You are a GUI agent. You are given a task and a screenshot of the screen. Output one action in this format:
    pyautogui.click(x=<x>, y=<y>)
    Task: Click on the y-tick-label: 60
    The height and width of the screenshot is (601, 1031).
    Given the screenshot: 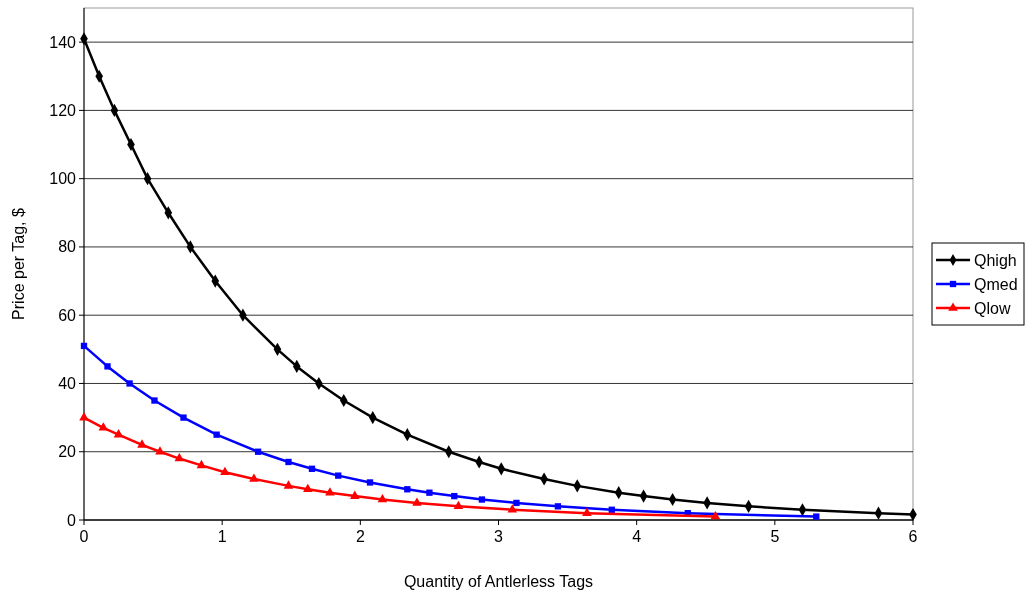 What is the action you would take?
    pyautogui.click(x=67, y=315)
    